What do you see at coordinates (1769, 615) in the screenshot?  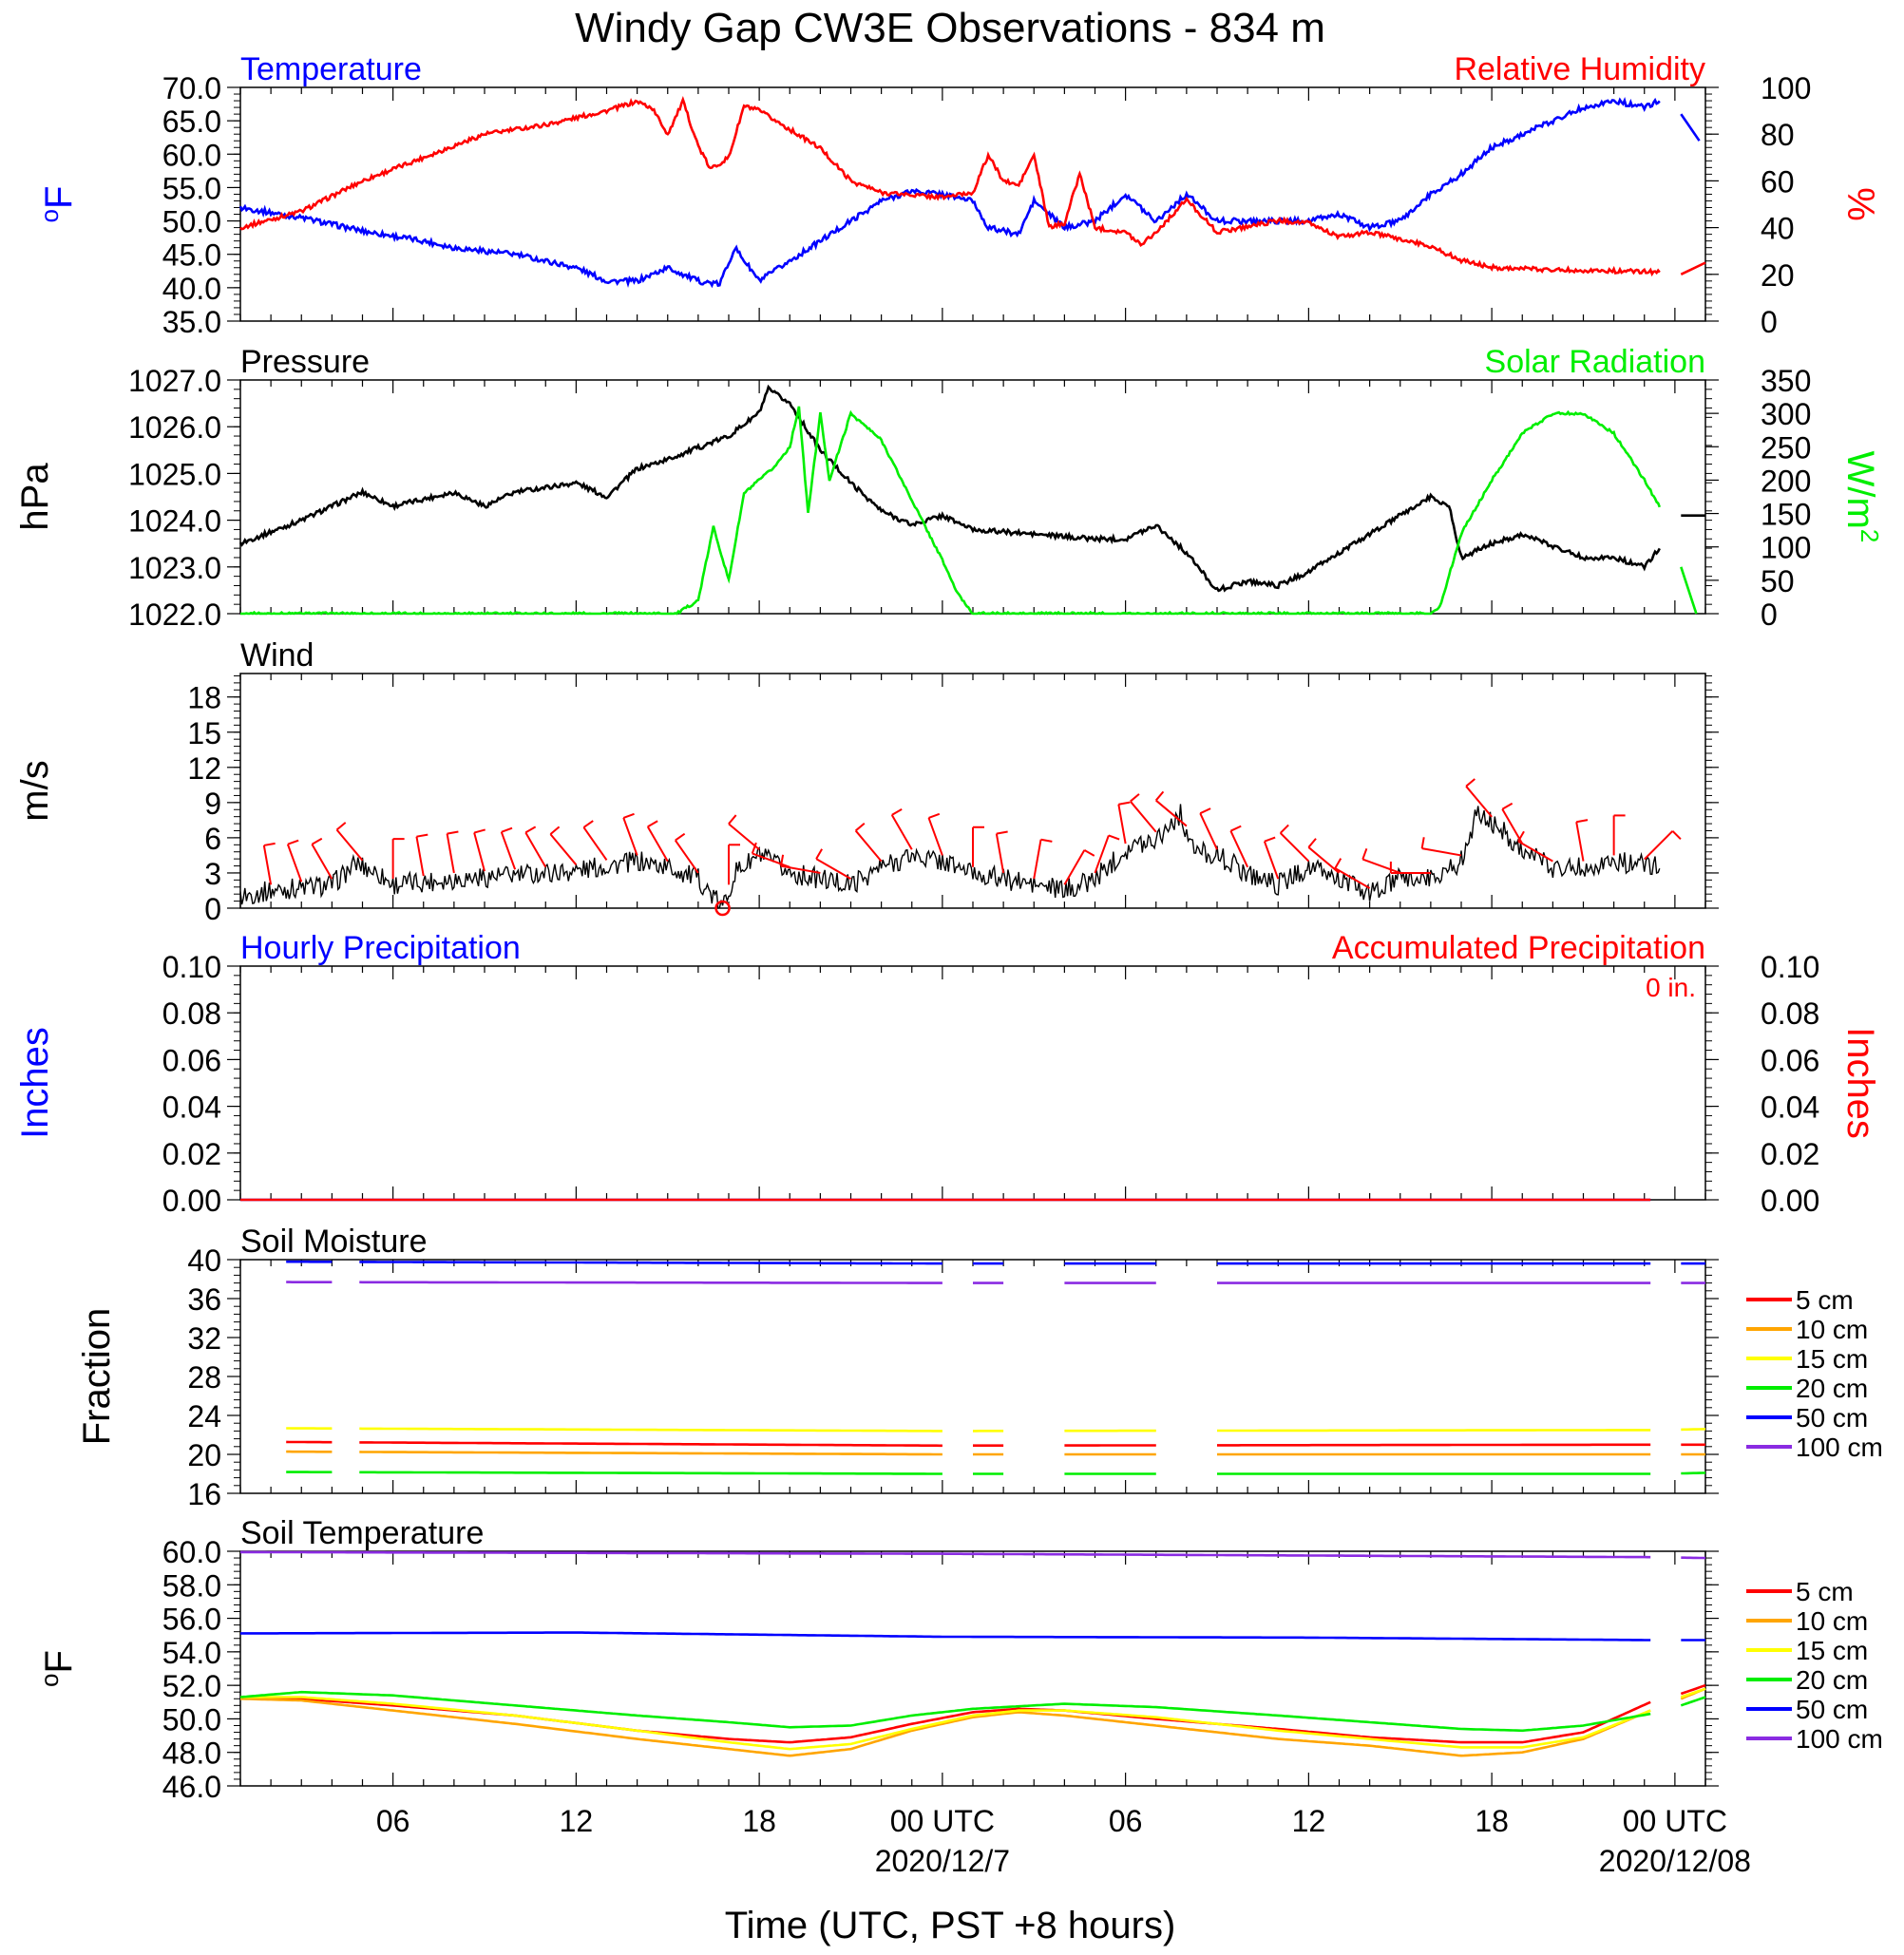 I see `y-tick-label-right: 0` at bounding box center [1769, 615].